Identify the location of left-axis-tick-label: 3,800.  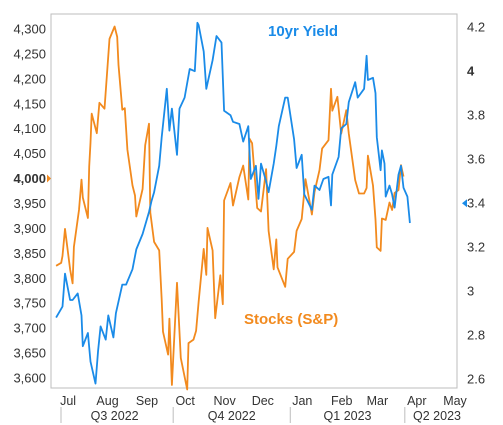
(29, 278).